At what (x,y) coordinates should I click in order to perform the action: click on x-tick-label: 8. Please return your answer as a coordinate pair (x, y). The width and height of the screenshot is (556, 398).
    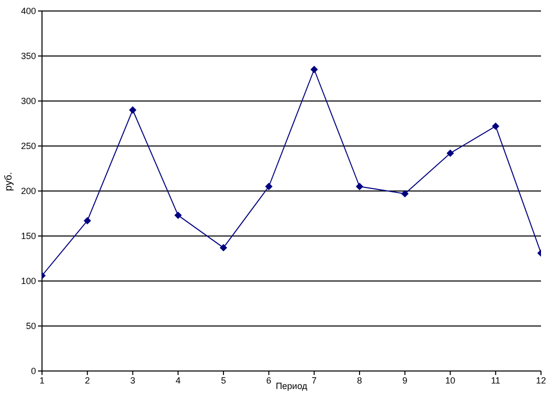
    Looking at the image, I should click on (359, 380).